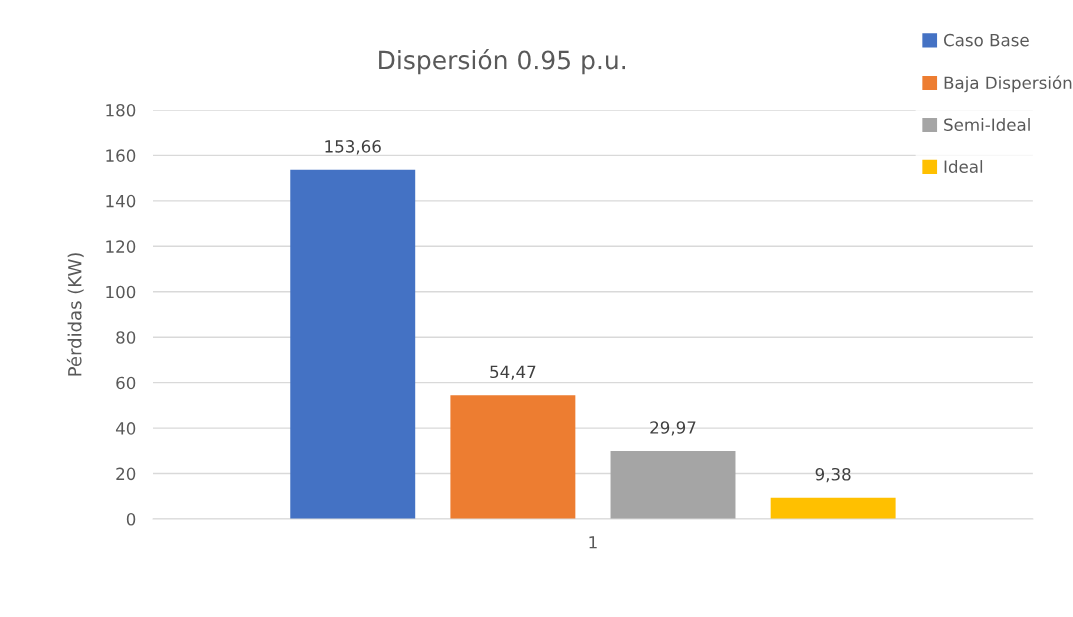  Describe the element at coordinates (125, 428) in the screenshot. I see `y-tick-label: 40` at that location.